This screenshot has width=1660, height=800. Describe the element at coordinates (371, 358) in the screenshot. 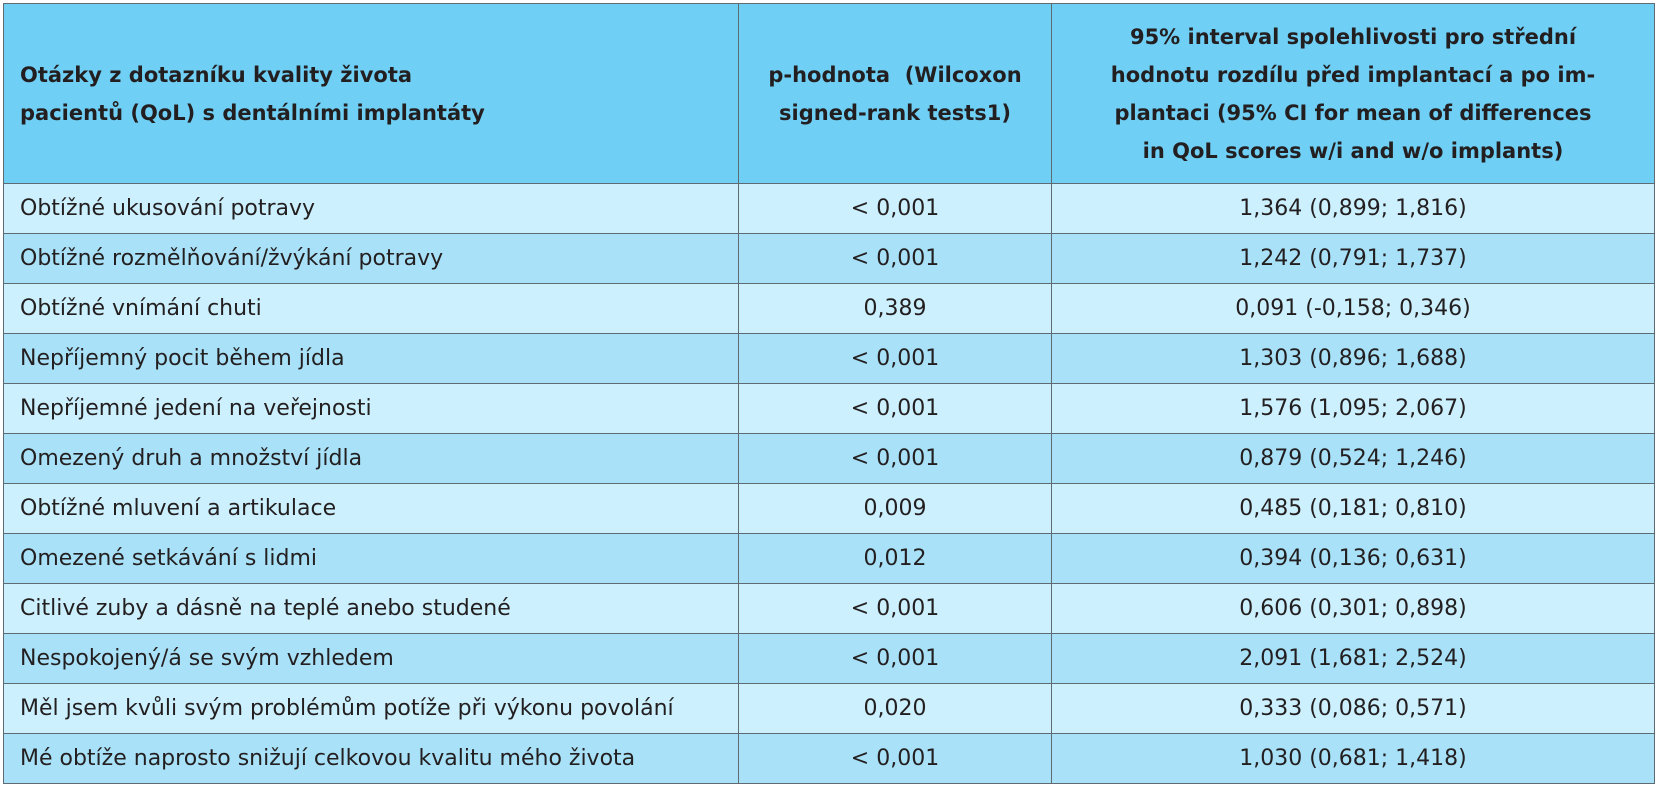

I see `cell-question: Nepříjemný pocit během jídla` at that location.